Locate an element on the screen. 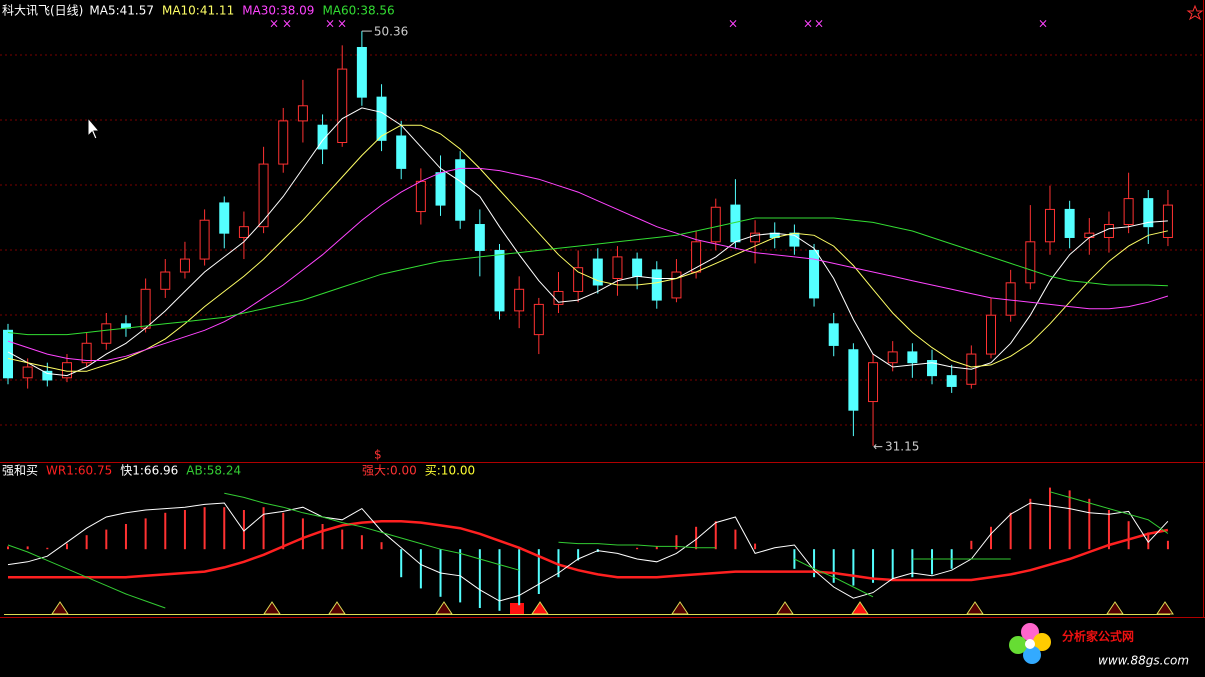 The height and width of the screenshot is (677, 1205). legend-entry: MA30:38.09 is located at coordinates (278, 11).